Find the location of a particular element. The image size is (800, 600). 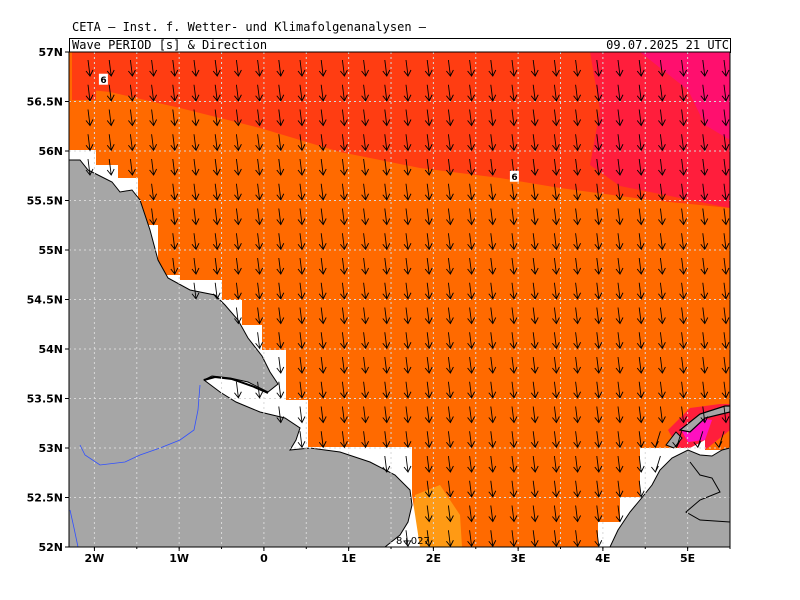

contour-label: 6 is located at coordinates (514, 178).